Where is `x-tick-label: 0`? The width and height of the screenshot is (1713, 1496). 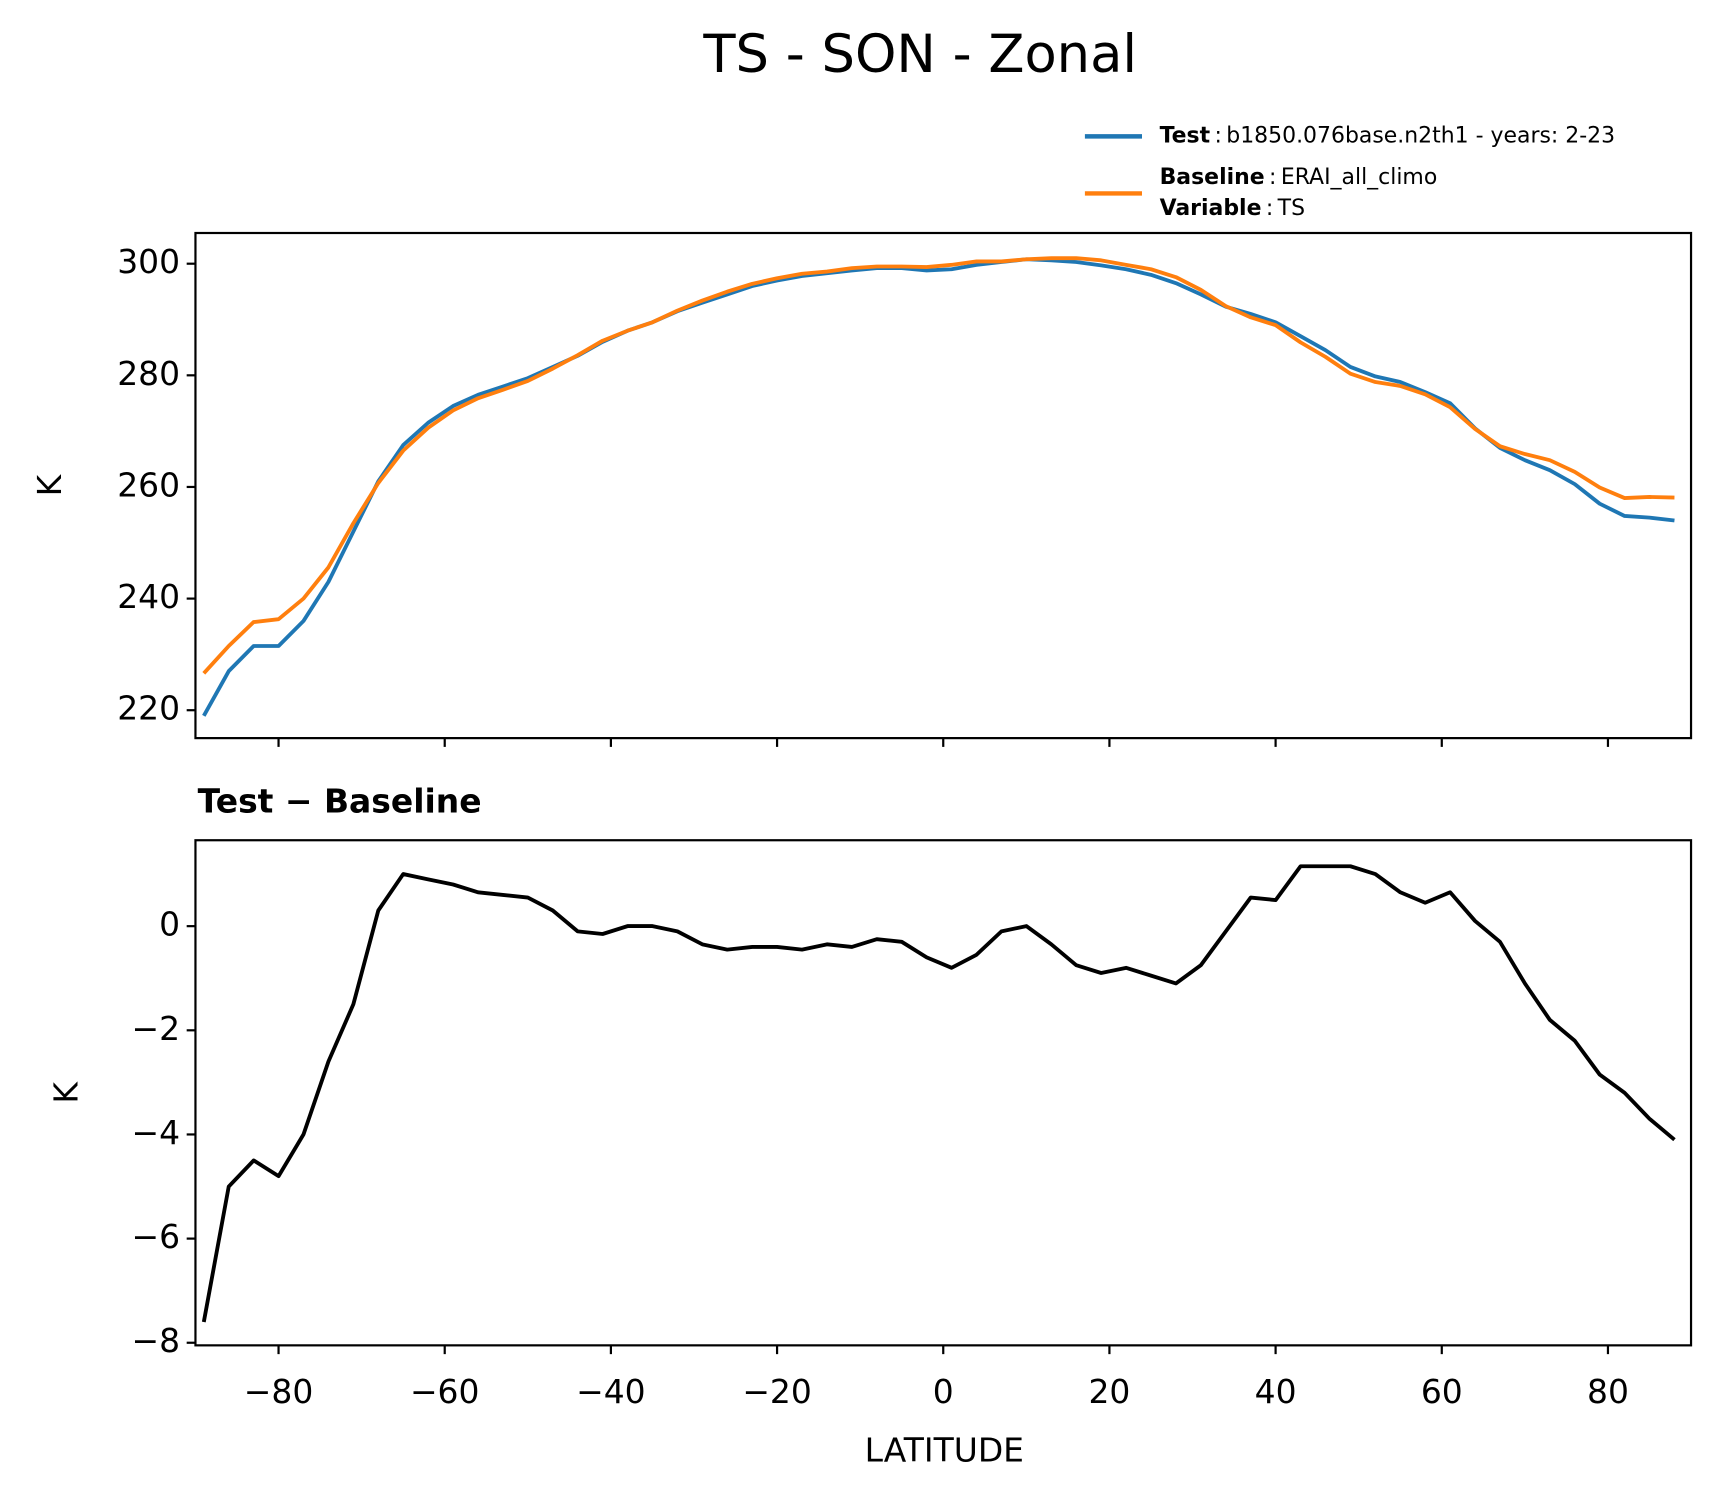 x-tick-label: 0 is located at coordinates (943, 1391).